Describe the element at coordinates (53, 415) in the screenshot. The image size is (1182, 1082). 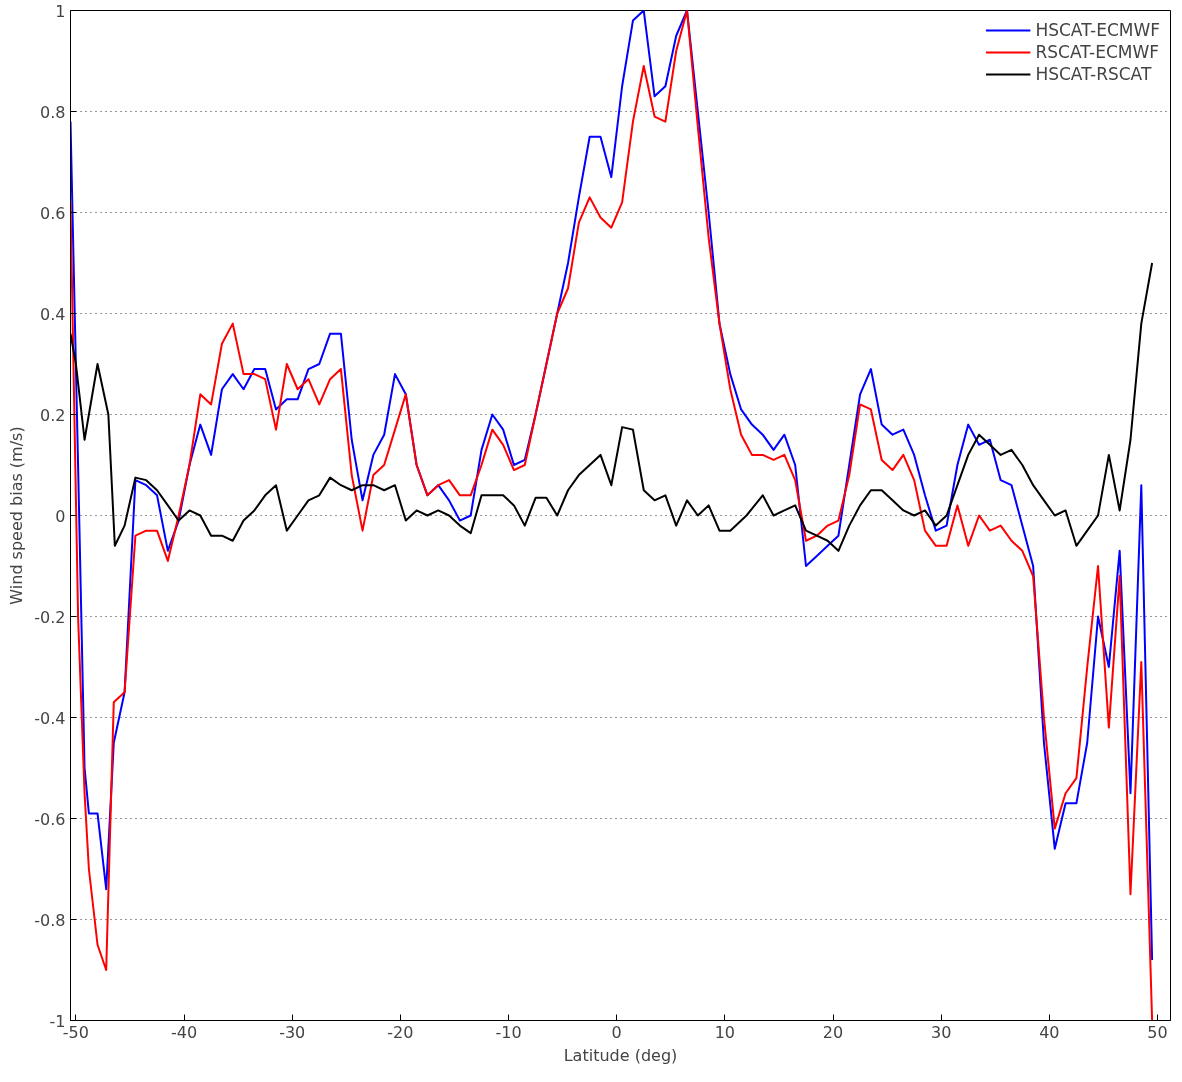
I see `y-tick-label: 0.2` at that location.